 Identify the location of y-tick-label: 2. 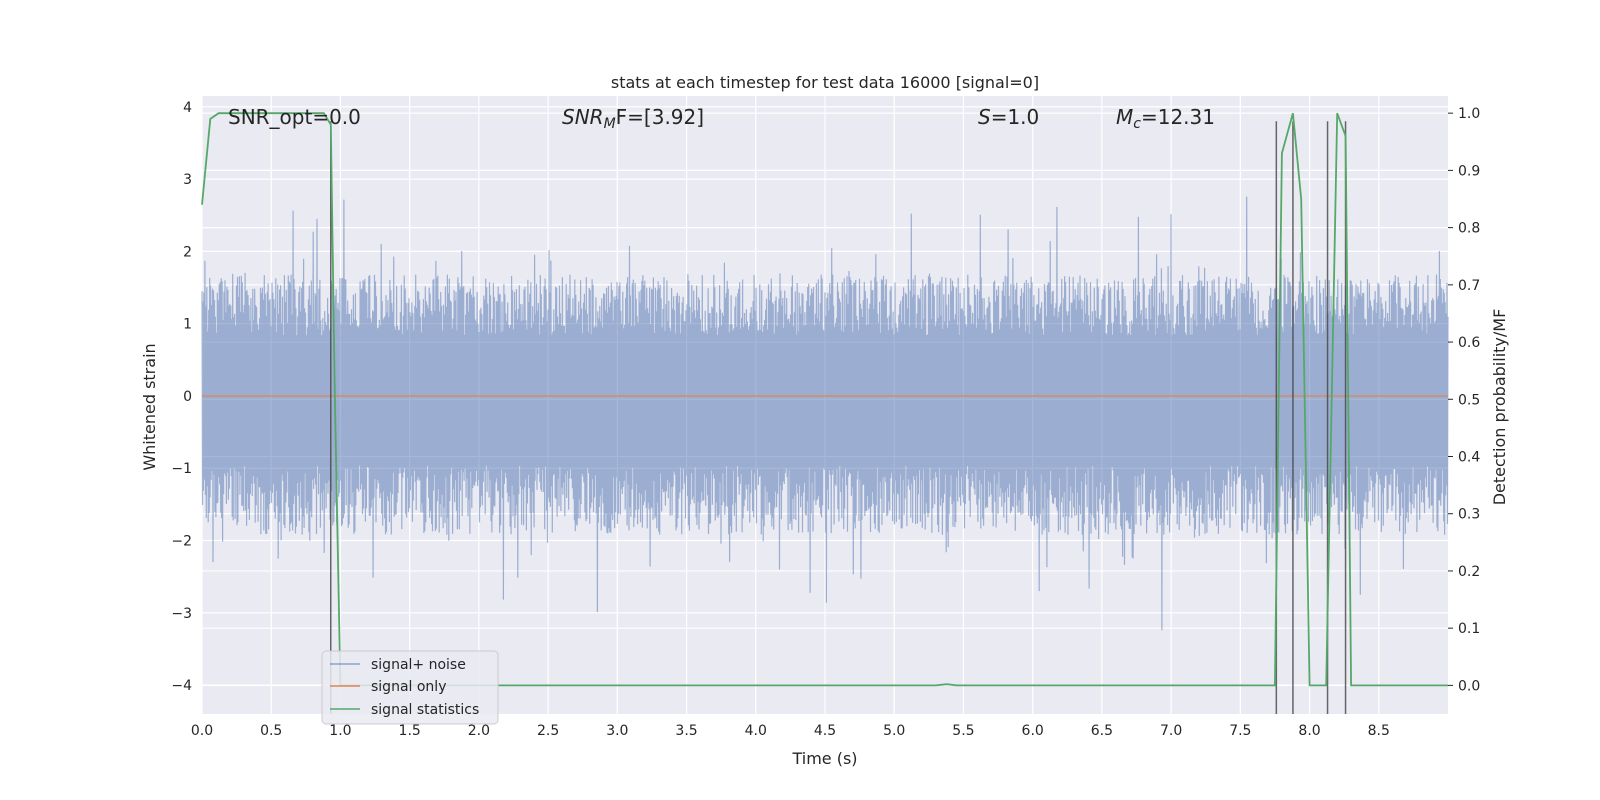
(187, 252).